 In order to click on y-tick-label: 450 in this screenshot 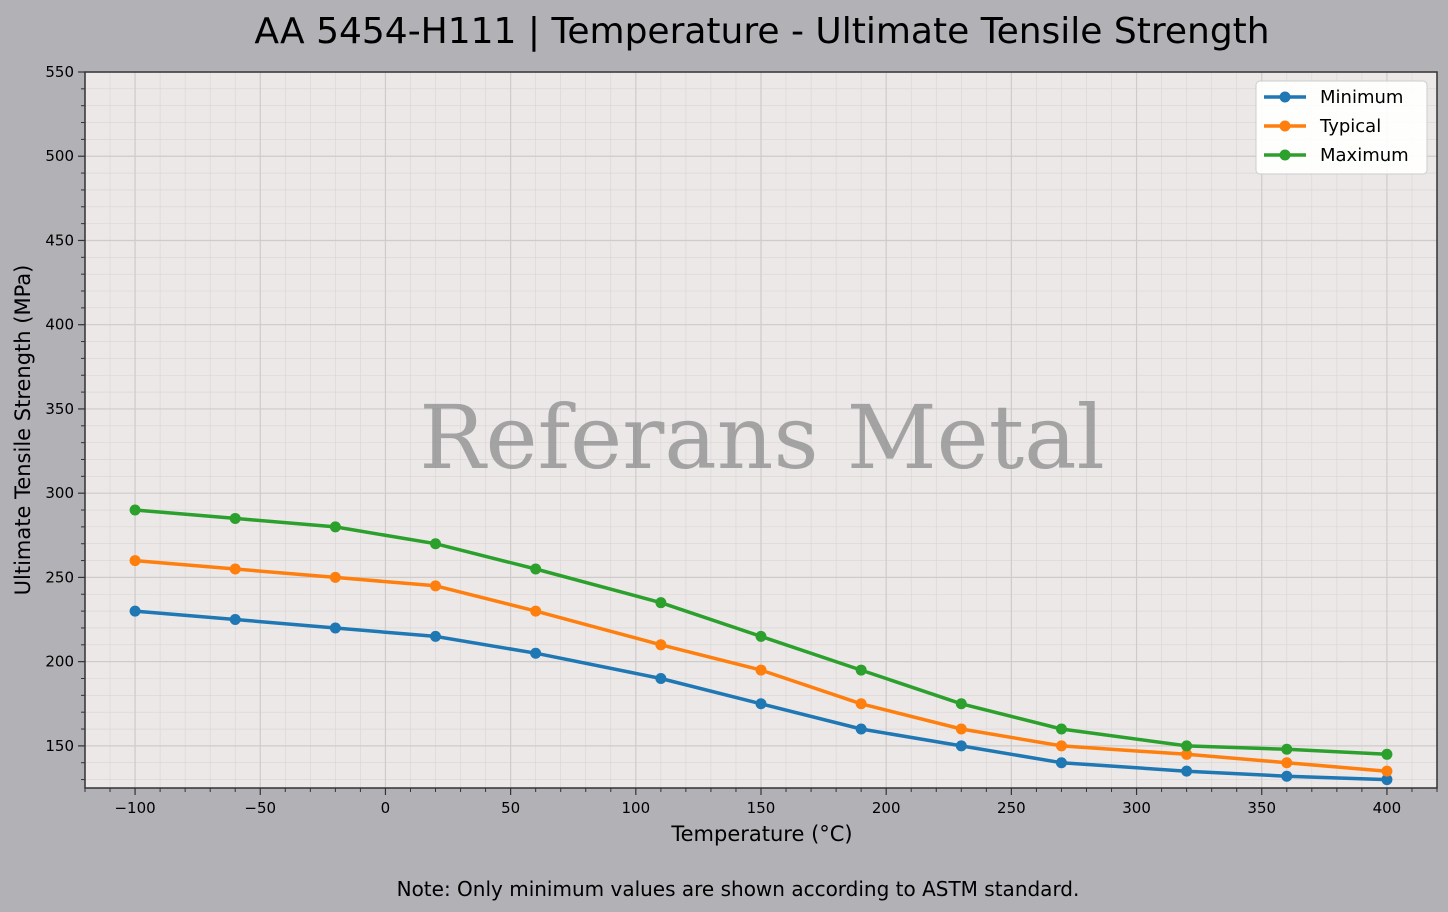, I will do `click(59, 240)`.